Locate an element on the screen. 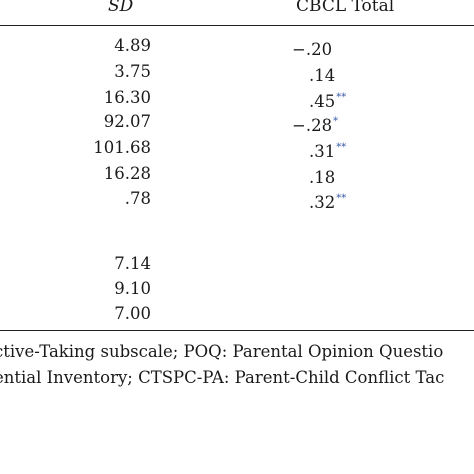  cbcl-cell: .18 is located at coordinates (322, 177).